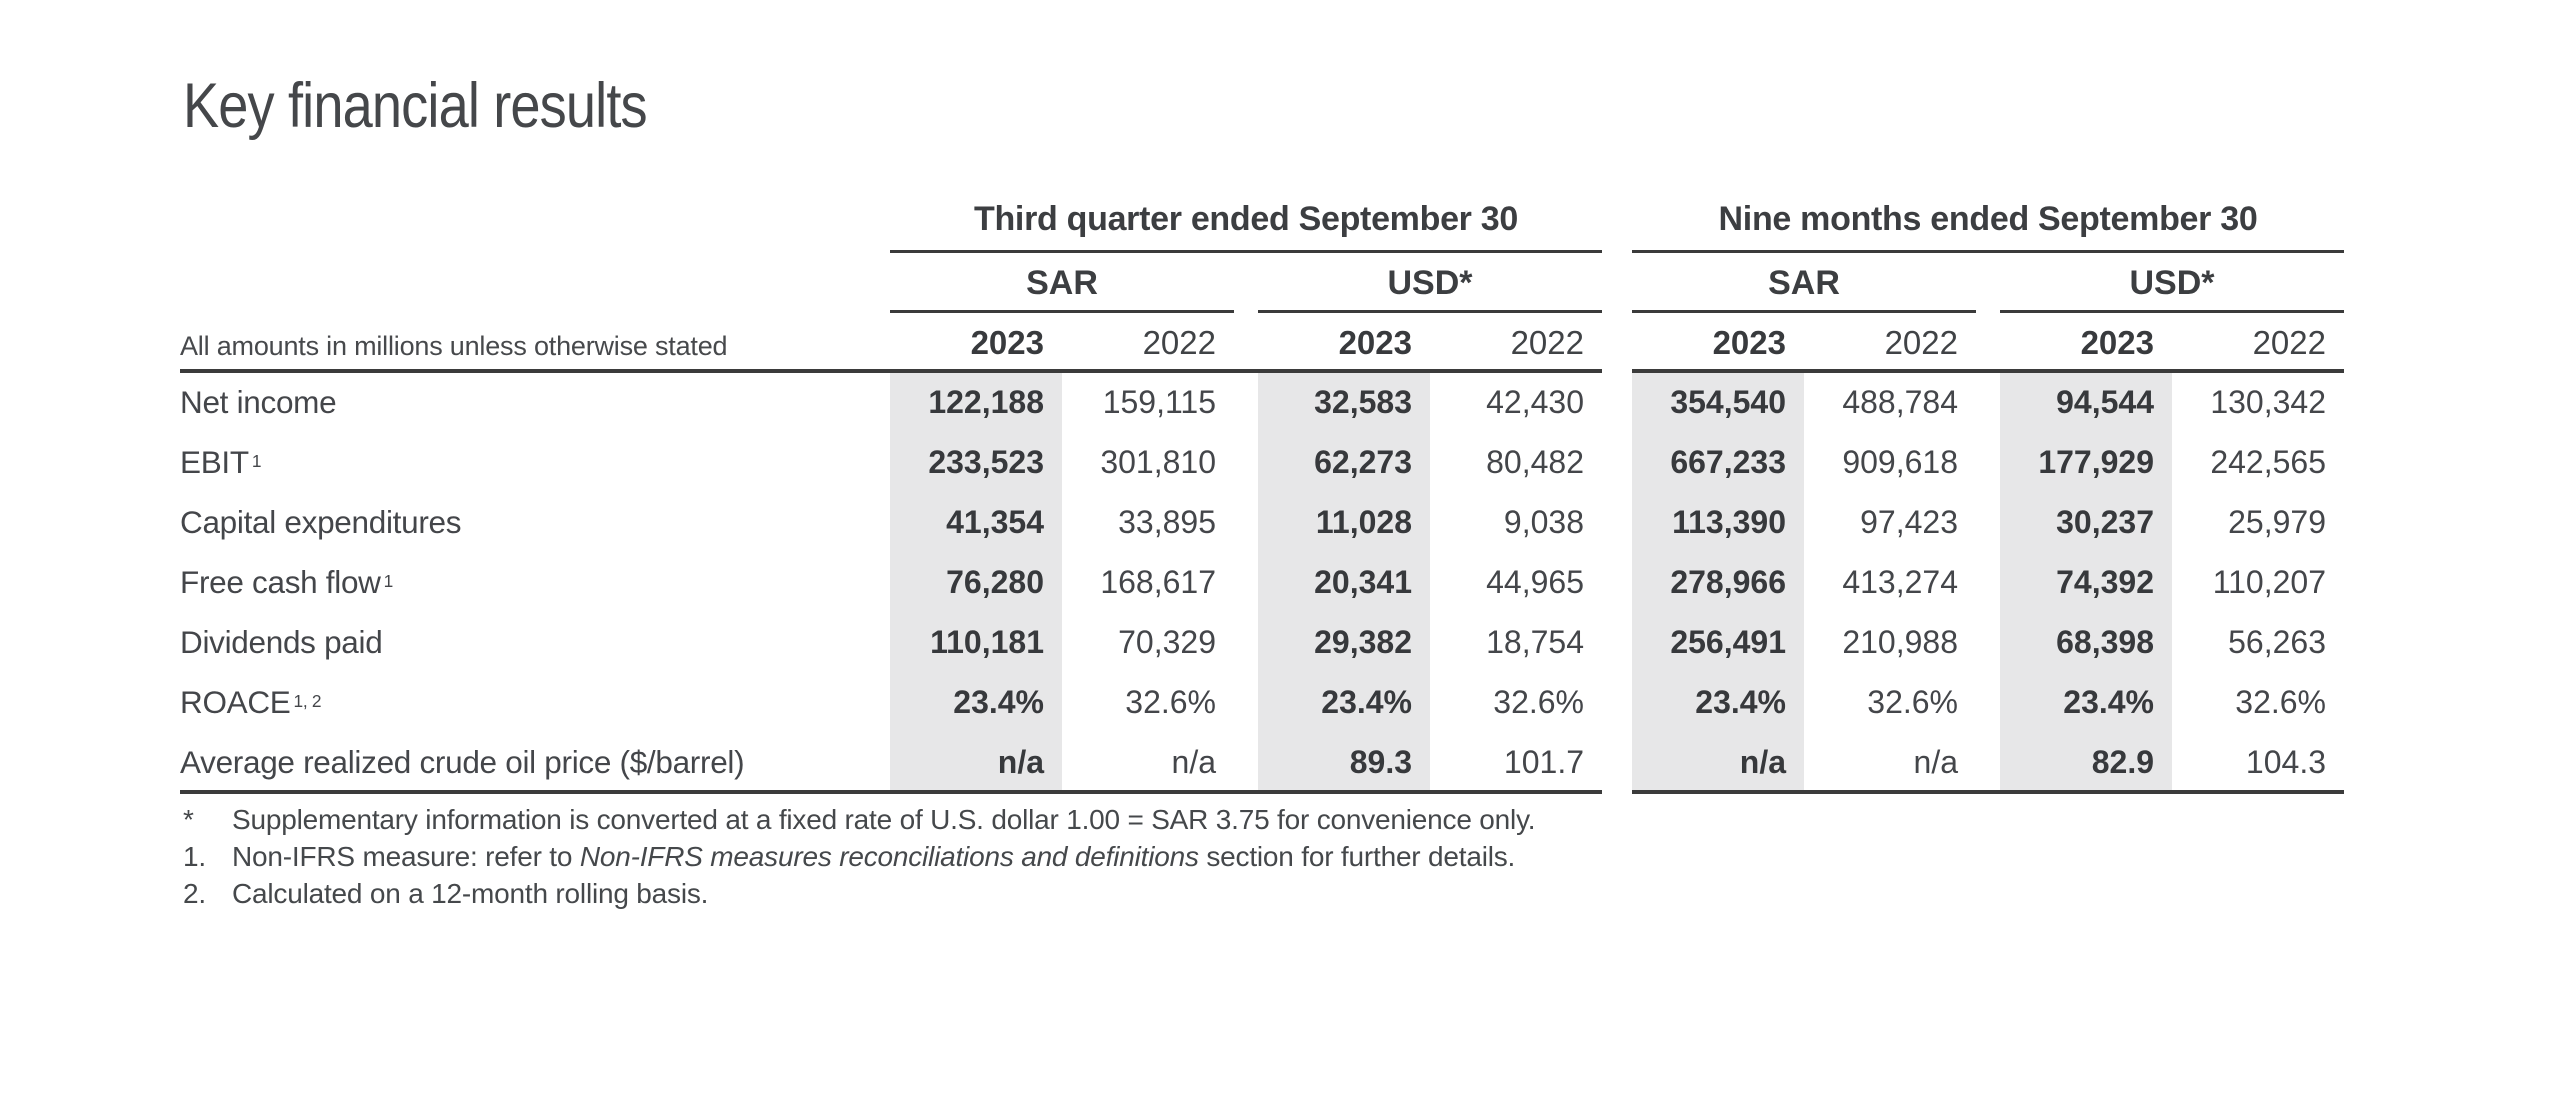 This screenshot has width=2550, height=1101. I want to click on row-label: EBIT 1, so click(535, 462).